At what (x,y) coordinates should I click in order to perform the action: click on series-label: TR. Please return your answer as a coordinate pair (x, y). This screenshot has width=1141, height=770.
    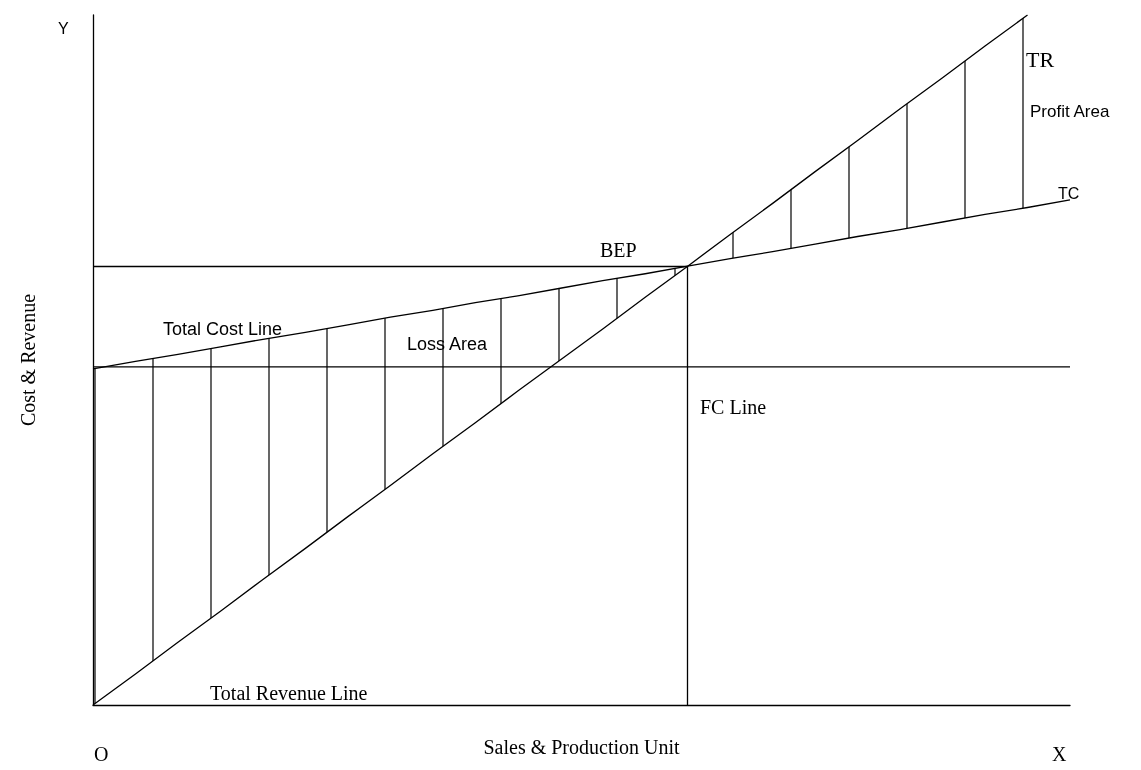
    Looking at the image, I should click on (1040, 59).